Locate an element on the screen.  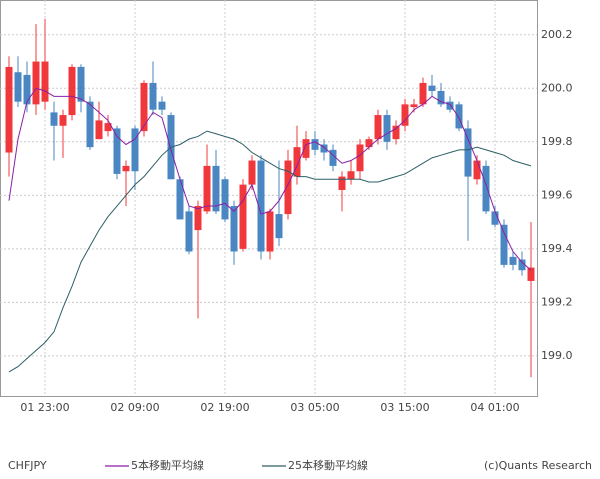
legend-label: 25本移動平均線 is located at coordinates (328, 465).